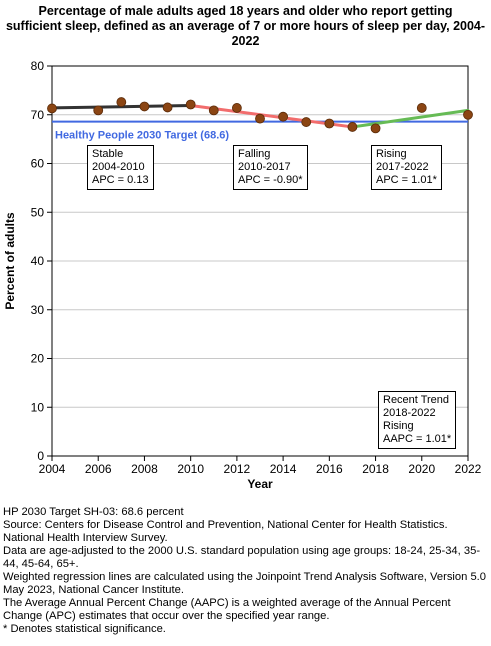 The height and width of the screenshot is (646, 491). Describe the element at coordinates (98, 469) in the screenshot. I see `x-tick-label: 2006` at that location.